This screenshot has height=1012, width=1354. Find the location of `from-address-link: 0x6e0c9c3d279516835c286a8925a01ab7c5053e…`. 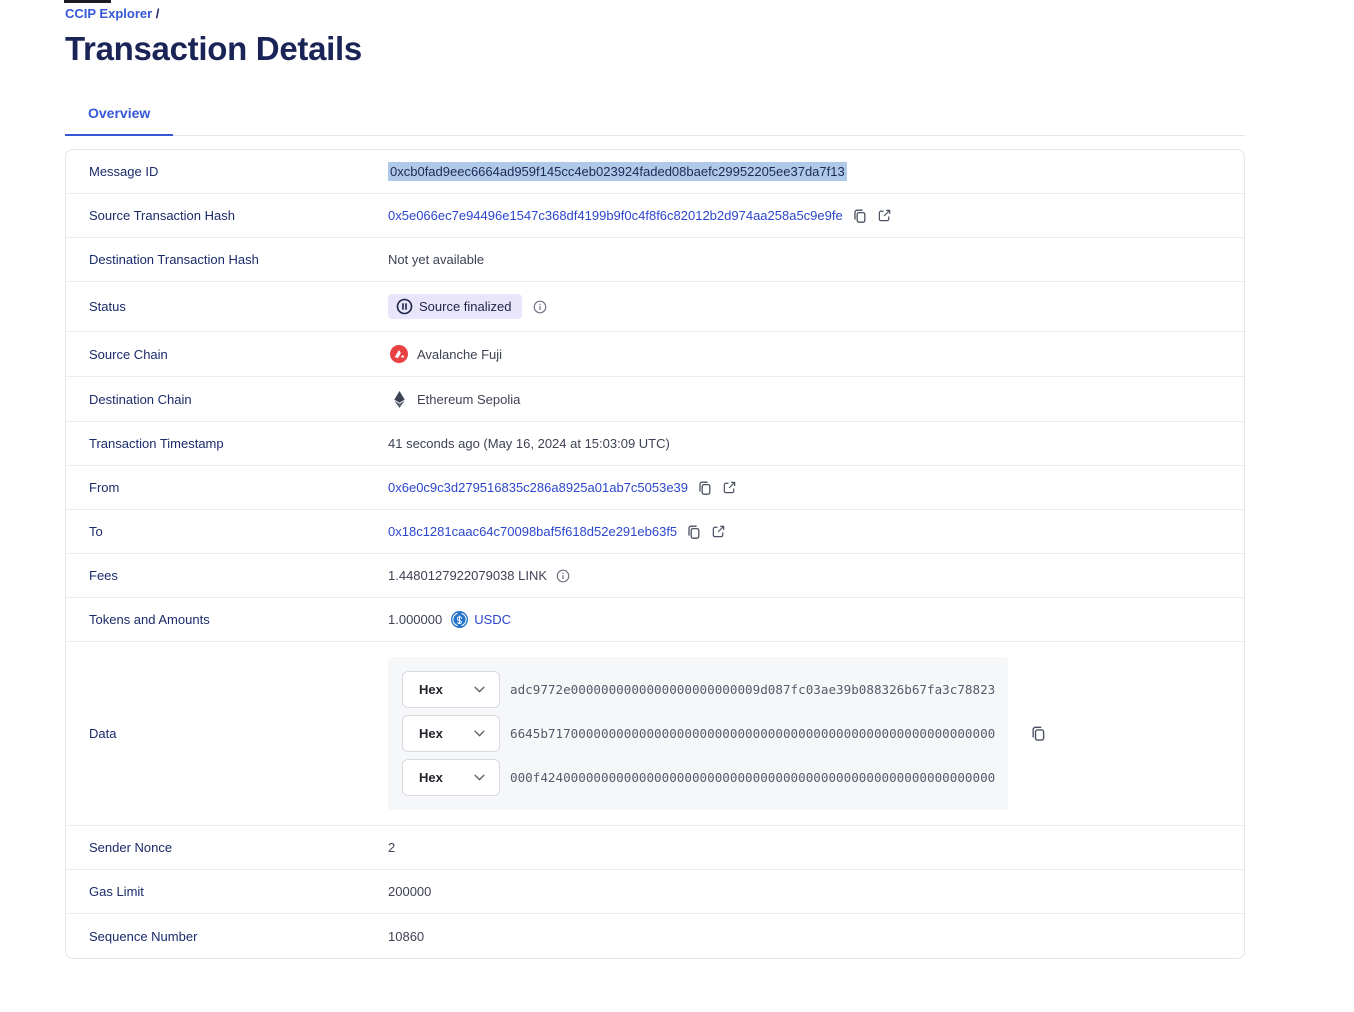

from-address-link: 0x6e0c9c3d279516835c286a8925a01ab7c5053e… is located at coordinates (538, 487).